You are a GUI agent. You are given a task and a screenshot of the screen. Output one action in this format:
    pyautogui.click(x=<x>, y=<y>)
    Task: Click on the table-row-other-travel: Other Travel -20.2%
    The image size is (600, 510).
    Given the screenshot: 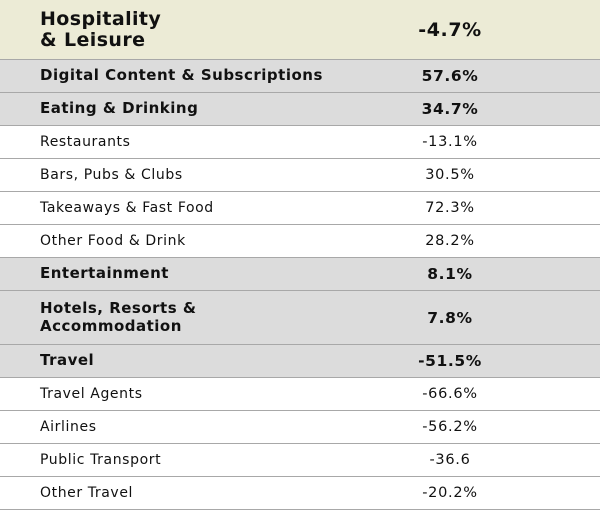 What is the action you would take?
    pyautogui.click(x=300, y=493)
    